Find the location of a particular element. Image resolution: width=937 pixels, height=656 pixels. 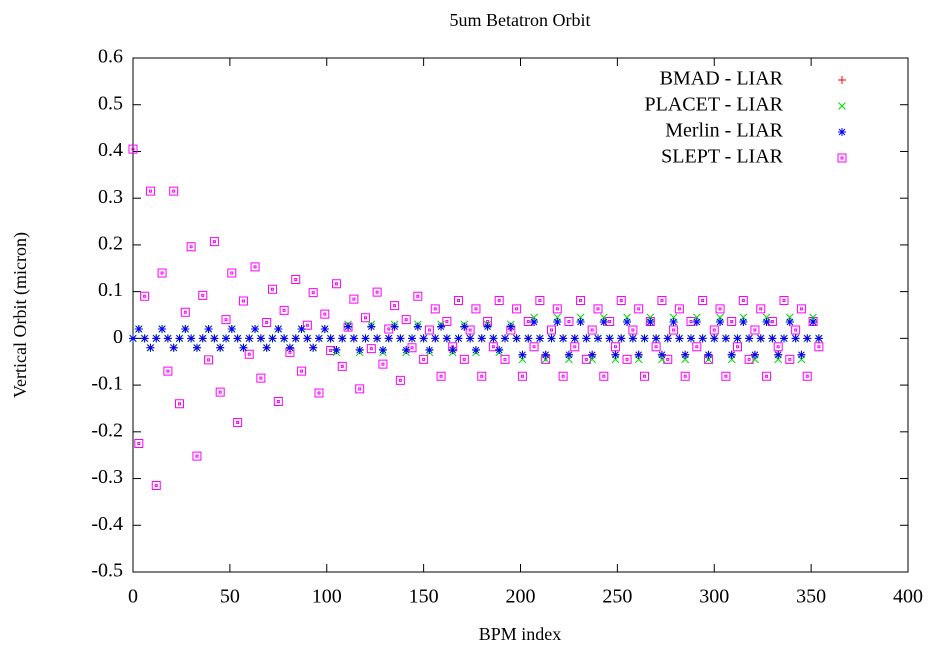

y-tick-label: 0.6 is located at coordinates (110, 57).